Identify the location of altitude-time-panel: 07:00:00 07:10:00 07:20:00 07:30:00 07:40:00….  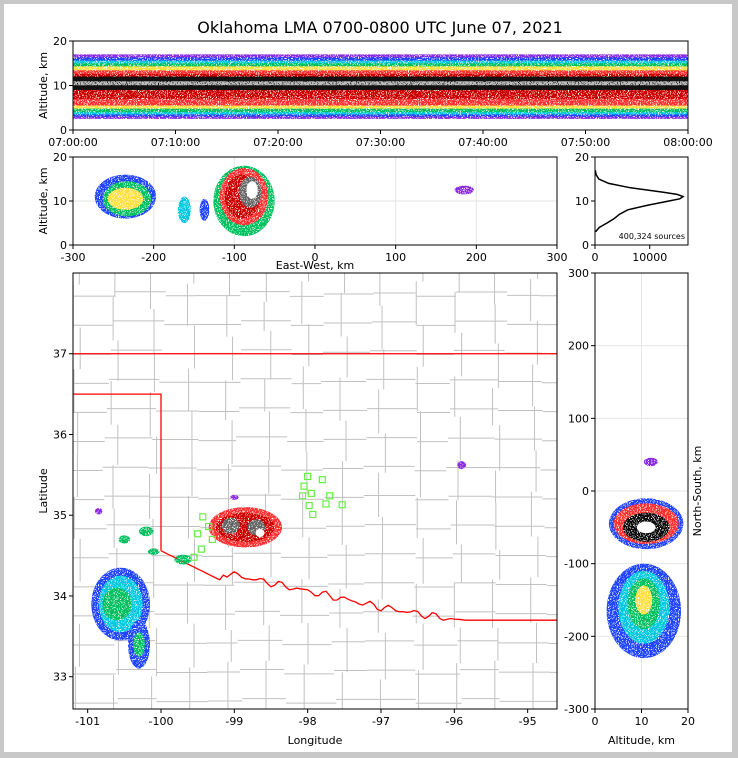
(375, 92).